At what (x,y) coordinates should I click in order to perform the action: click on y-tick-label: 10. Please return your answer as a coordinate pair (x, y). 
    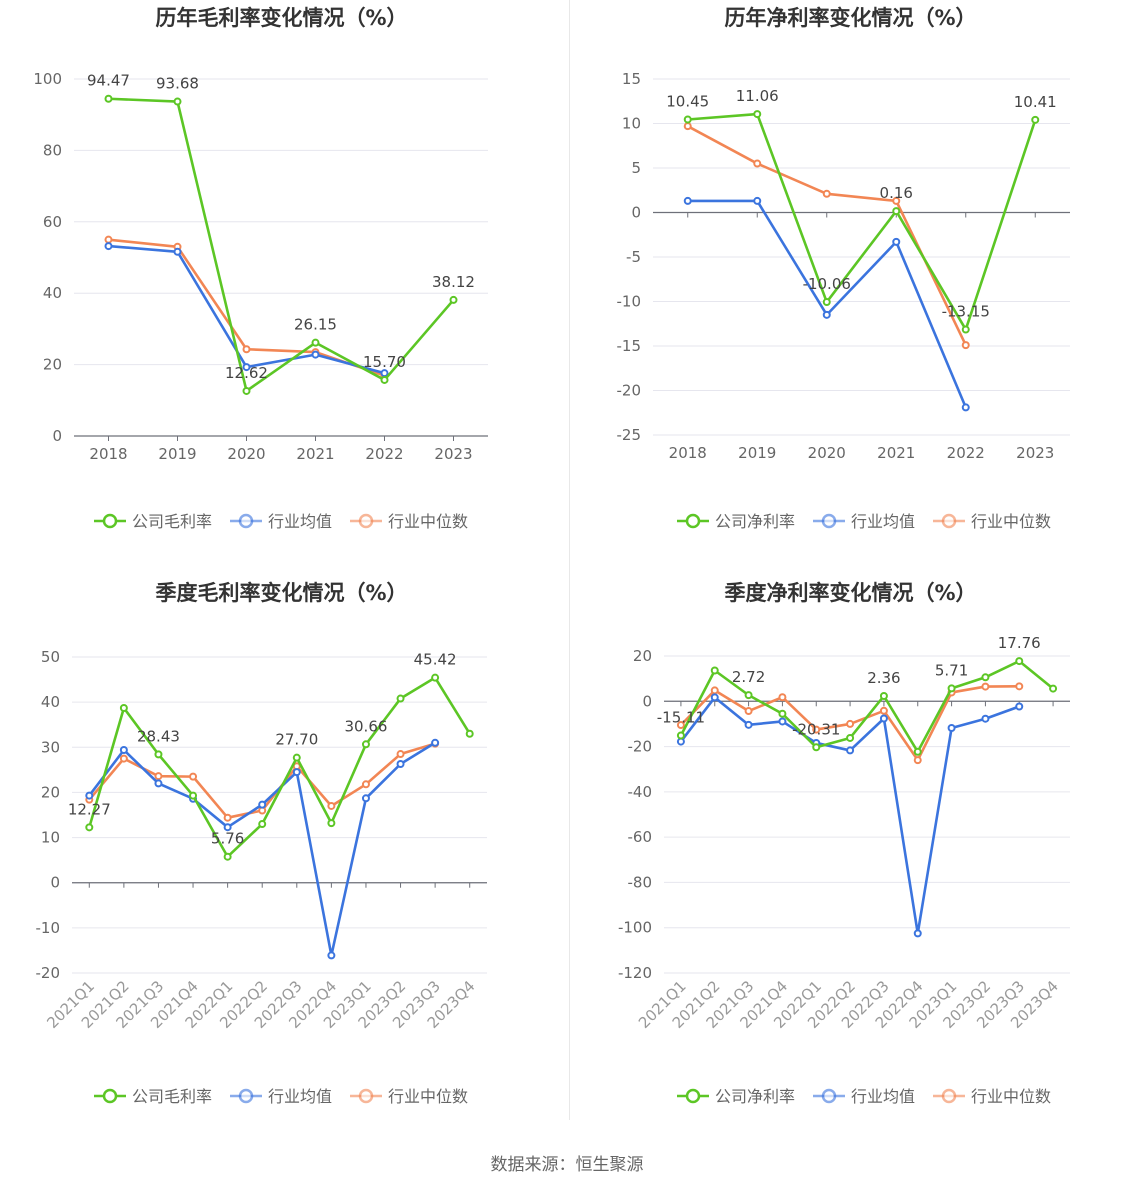
    Looking at the image, I should click on (50, 838).